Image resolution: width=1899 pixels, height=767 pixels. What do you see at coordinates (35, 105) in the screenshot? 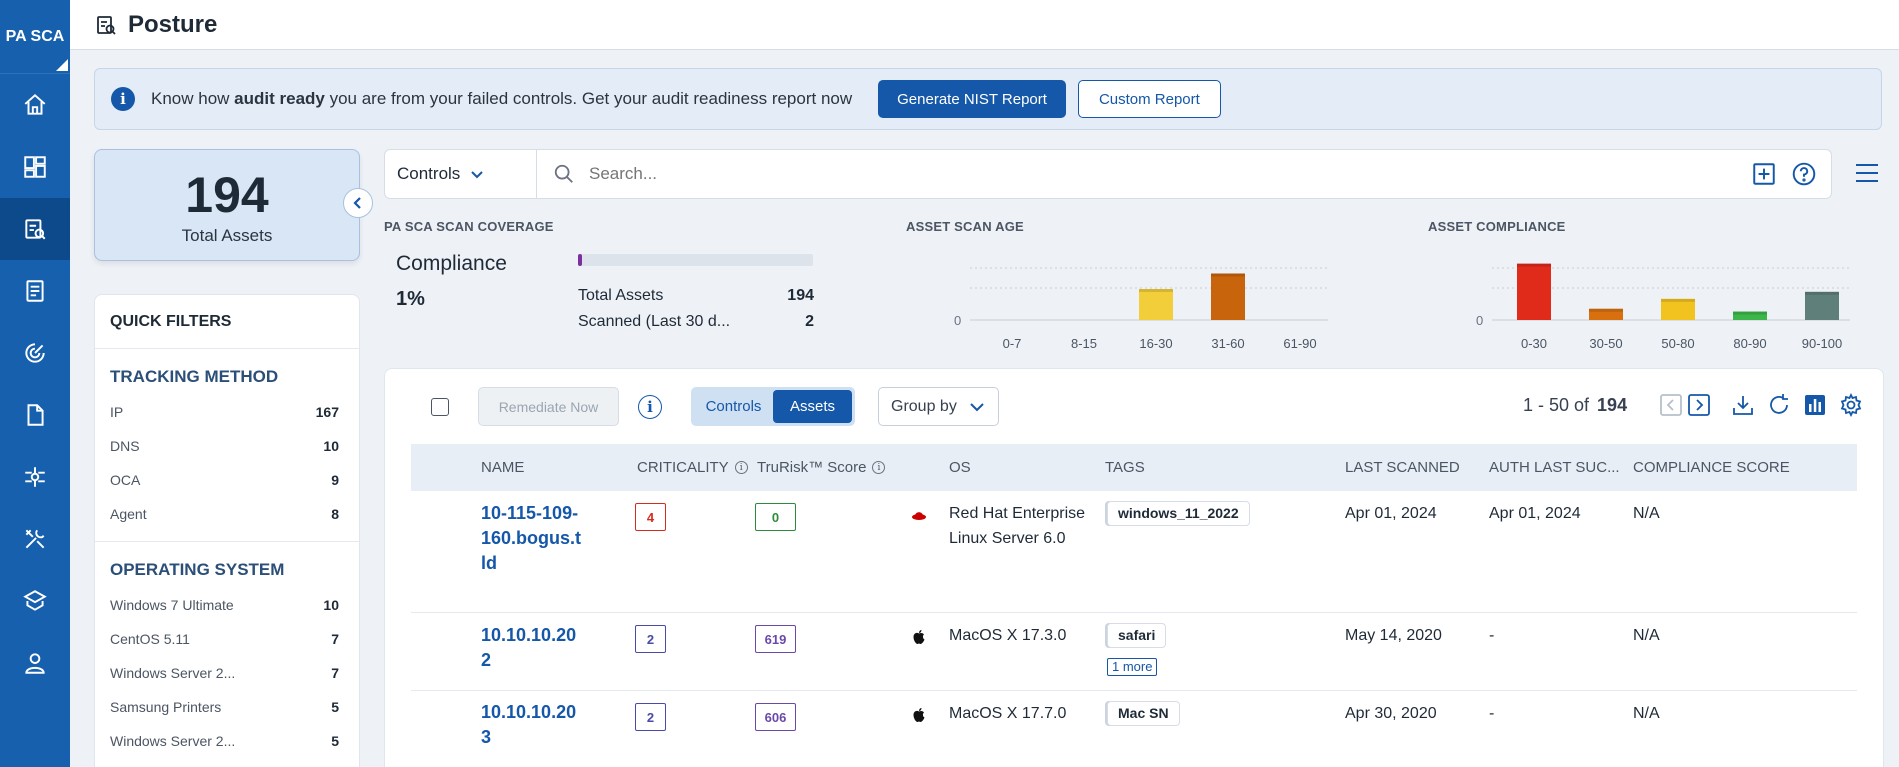
I see `nav-home` at bounding box center [35, 105].